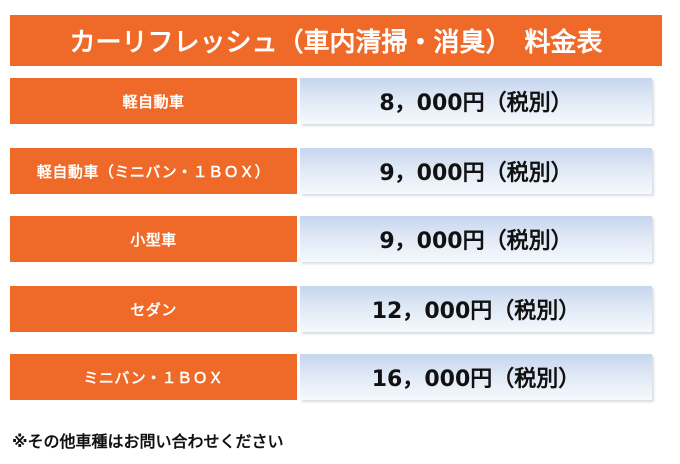 Image resolution: width=680 pixels, height=464 pixels. I want to click on vehicle-category-label: 軽自動車（ミニバン・１ＢＯＸ）, so click(153, 171).